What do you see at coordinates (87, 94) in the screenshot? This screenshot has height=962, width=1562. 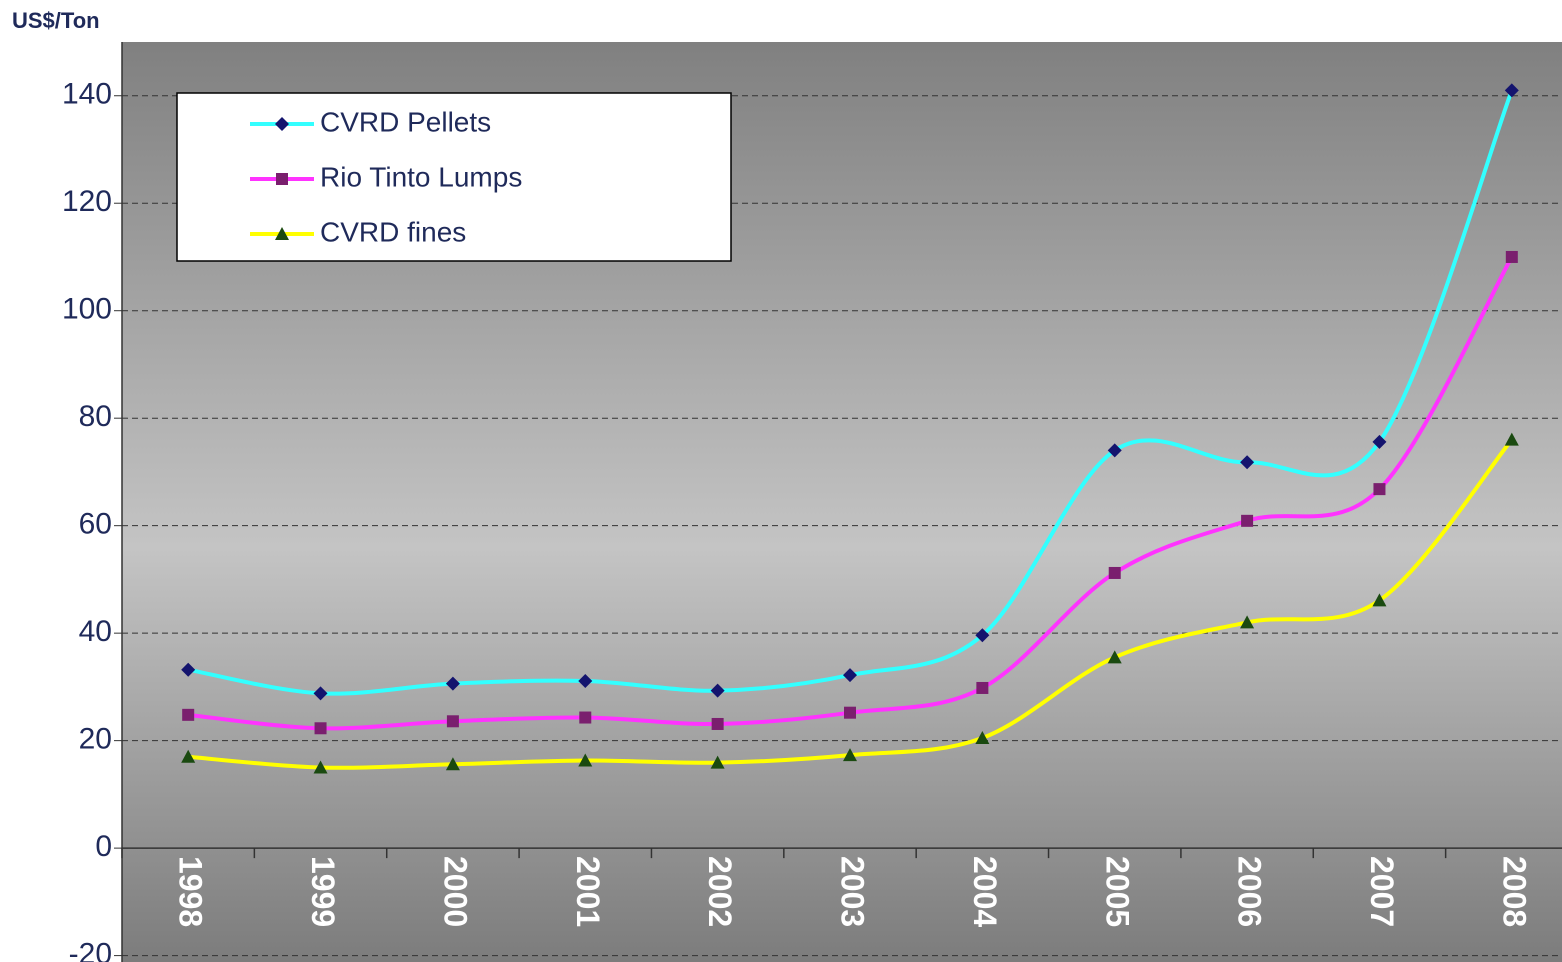 I see `y-tick-label: 140` at bounding box center [87, 94].